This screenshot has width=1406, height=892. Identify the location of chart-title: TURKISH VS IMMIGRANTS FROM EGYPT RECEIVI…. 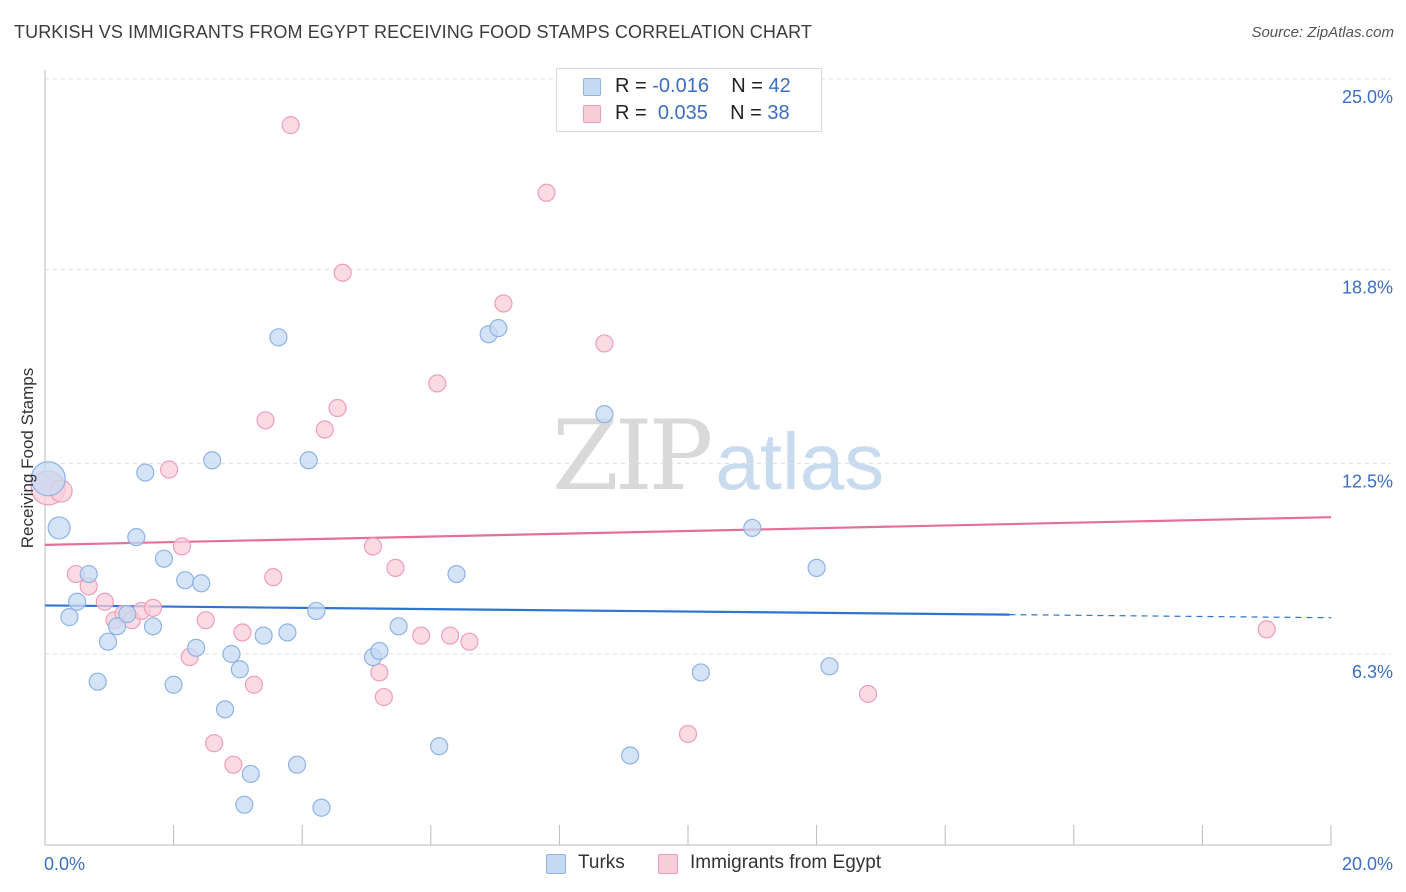
(413, 32).